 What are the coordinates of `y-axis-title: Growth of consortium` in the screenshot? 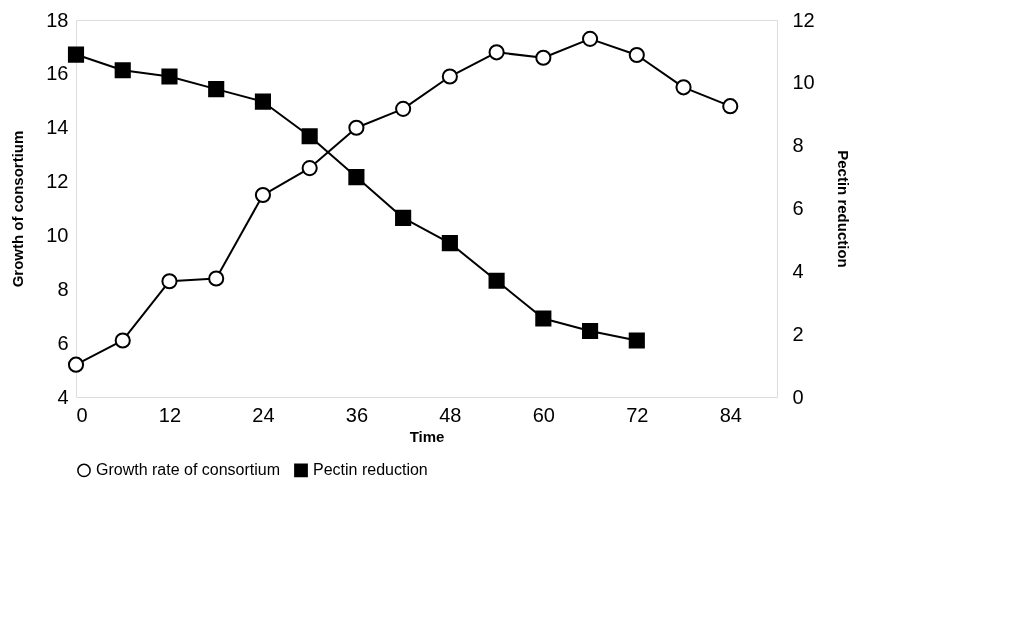 It's located at (18, 209).